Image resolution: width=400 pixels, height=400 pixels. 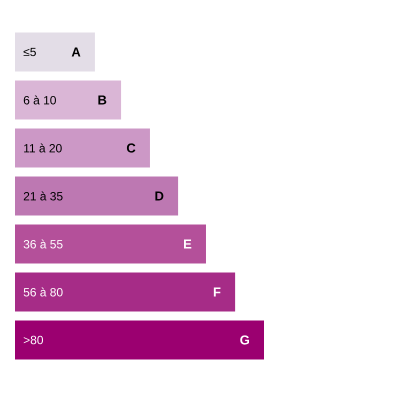 I want to click on annotation: E, so click(x=188, y=244).